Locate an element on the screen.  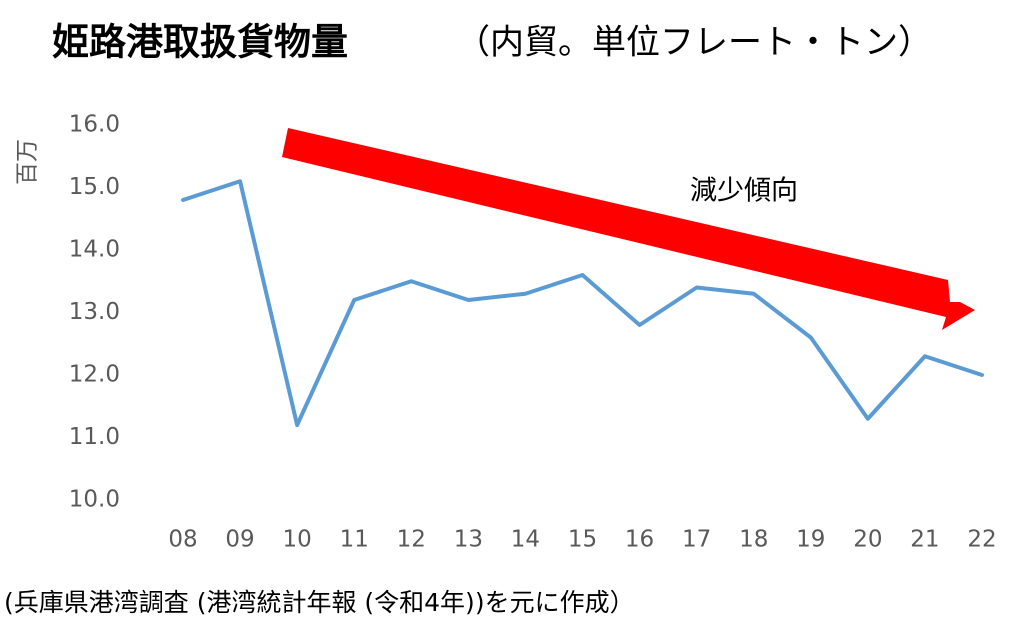
x-tick-label: 11 is located at coordinates (354, 540).